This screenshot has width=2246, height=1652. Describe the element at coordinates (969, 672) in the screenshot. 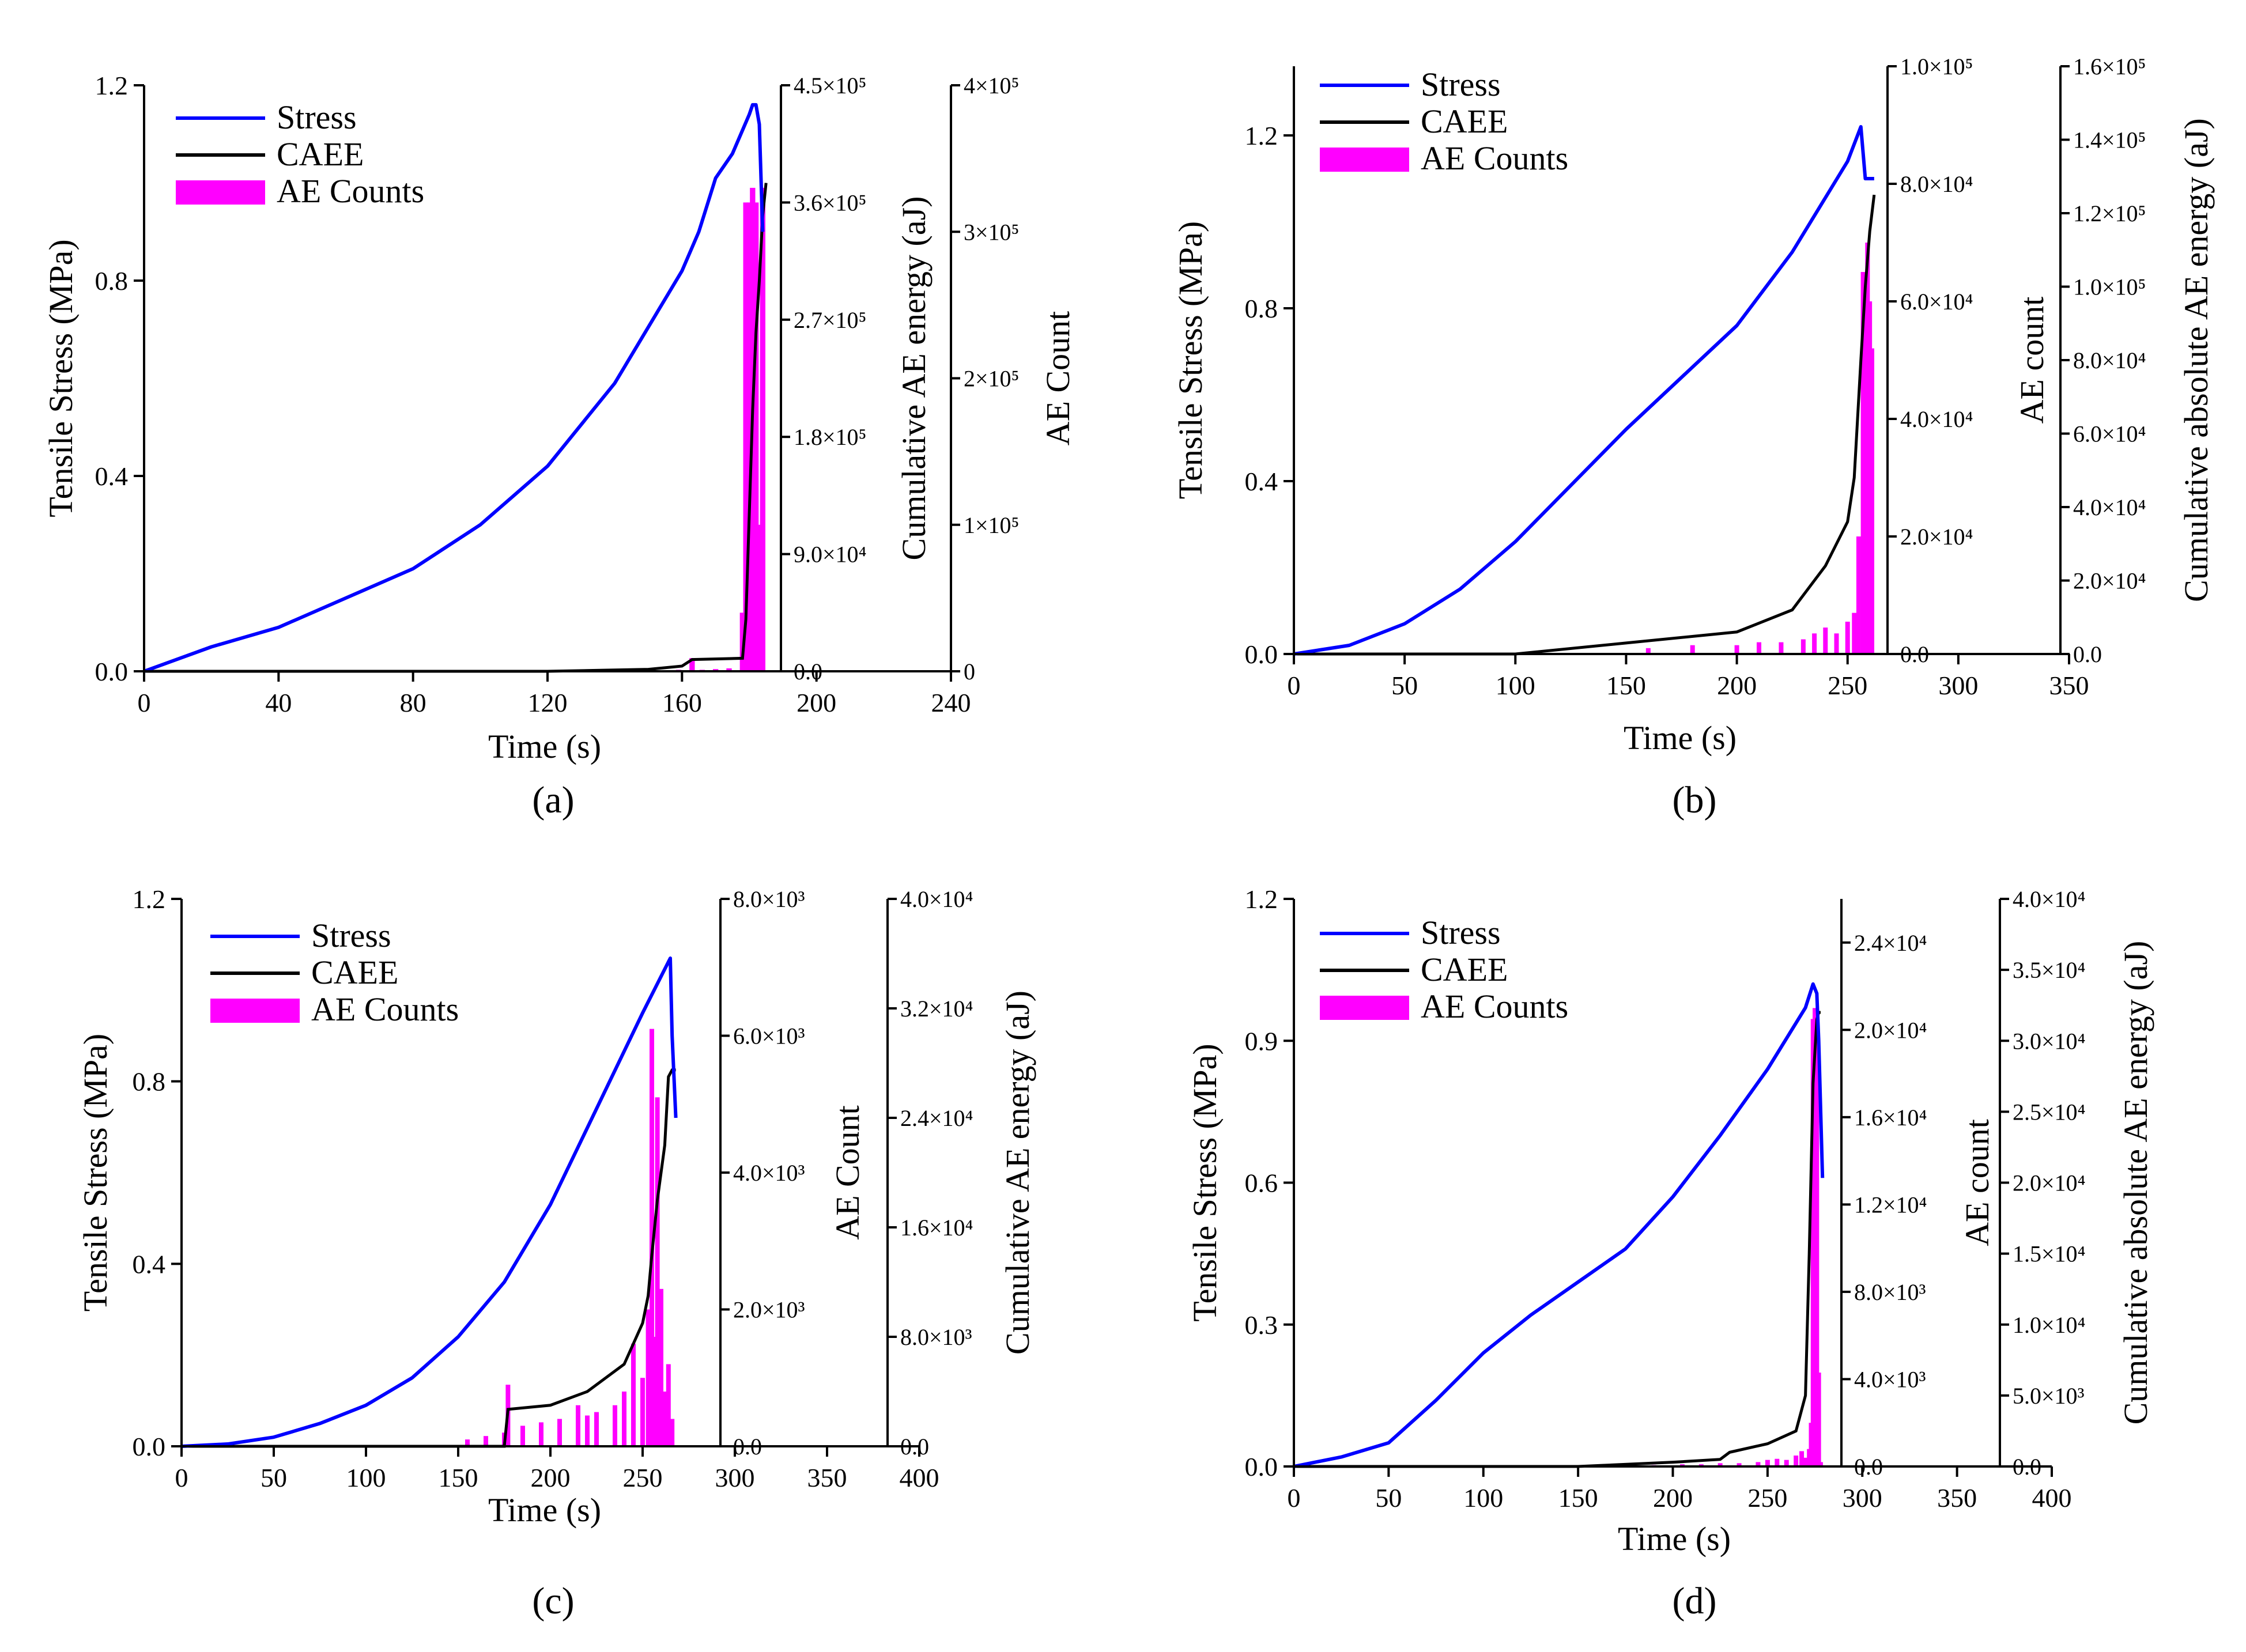

I see `y-right-tick-label: 0` at that location.